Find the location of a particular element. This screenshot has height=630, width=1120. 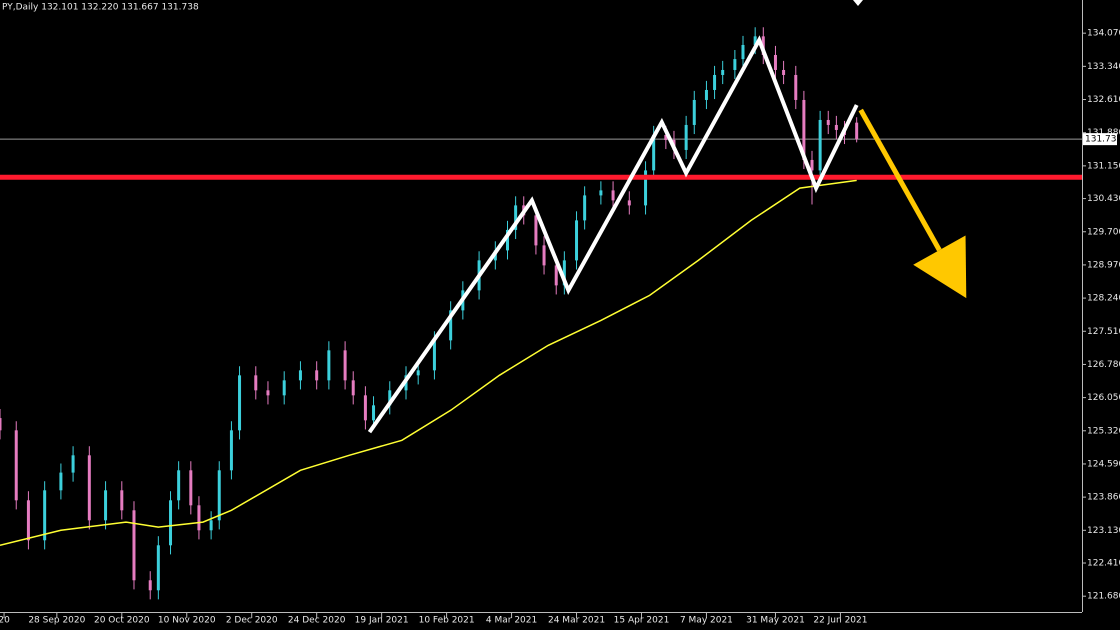

y-tick-label: 134.070 is located at coordinates (1103, 34).